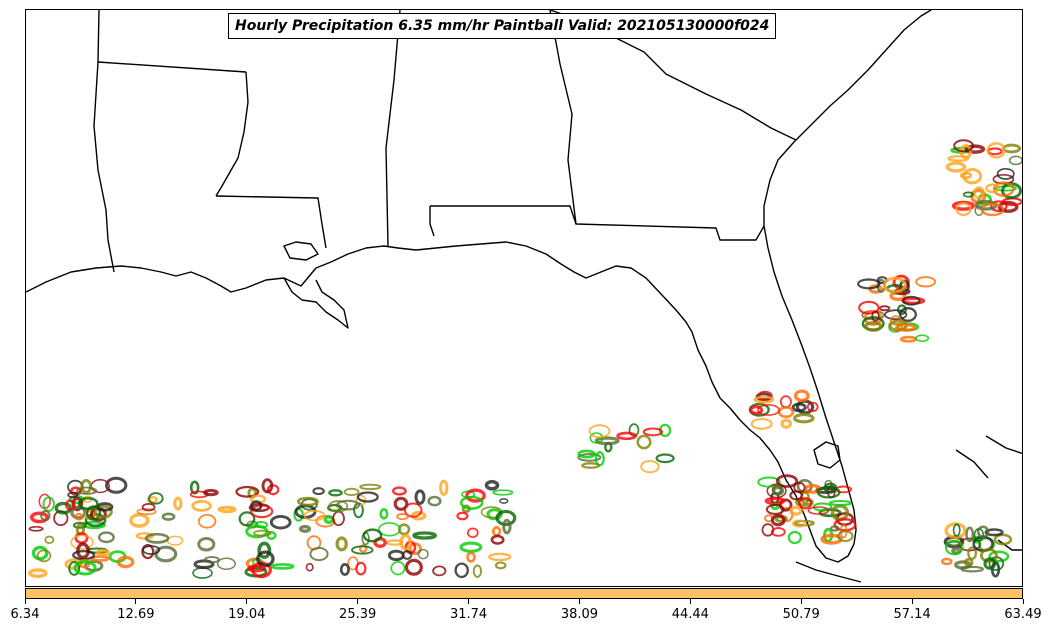 This screenshot has width=1053, height=633. What do you see at coordinates (468, 614) in the screenshot?
I see `colorbar-tick-label: 31.74` at bounding box center [468, 614].